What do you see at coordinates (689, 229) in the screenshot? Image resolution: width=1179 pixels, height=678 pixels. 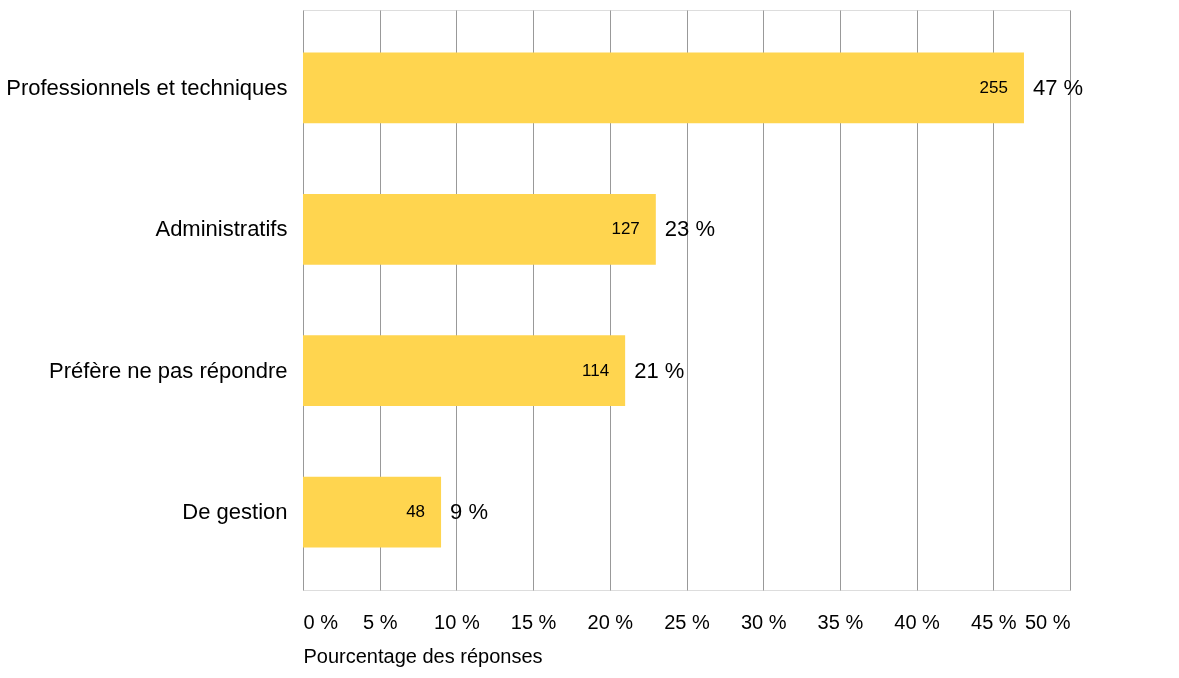 I see `data-label: 23 %` at bounding box center [689, 229].